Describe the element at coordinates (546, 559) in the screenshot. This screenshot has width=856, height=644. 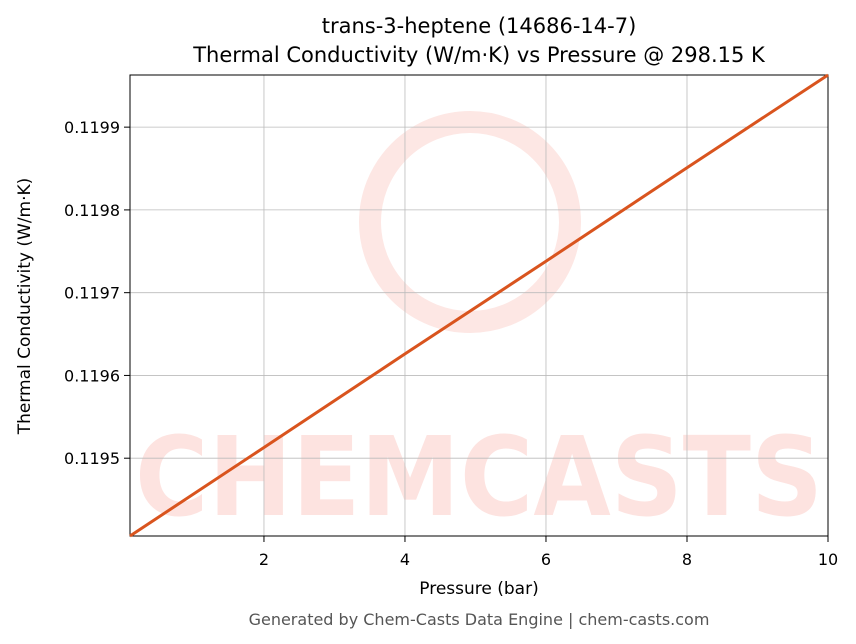
I see `x-tick-label: 6` at that location.